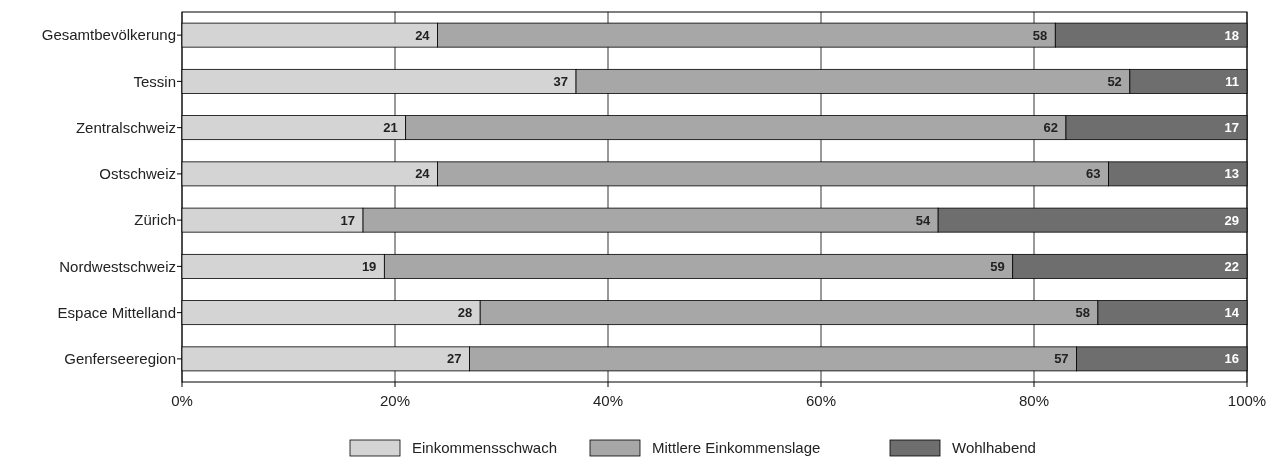  I want to click on y-tick-label: Genferseeregion, so click(120, 359).